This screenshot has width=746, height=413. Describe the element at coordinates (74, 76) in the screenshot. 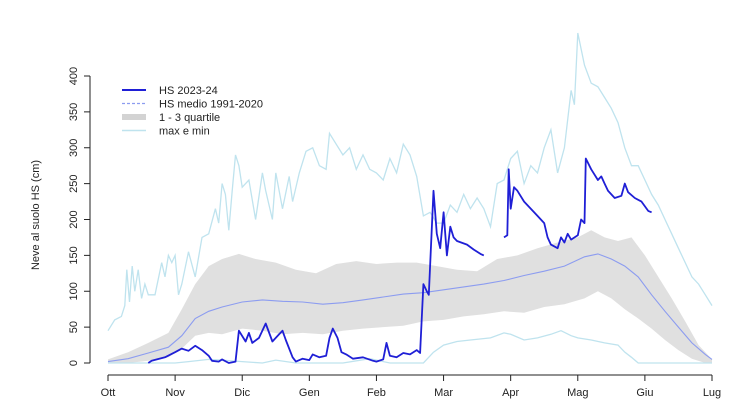

I see `y-tick-label: 400` at that location.